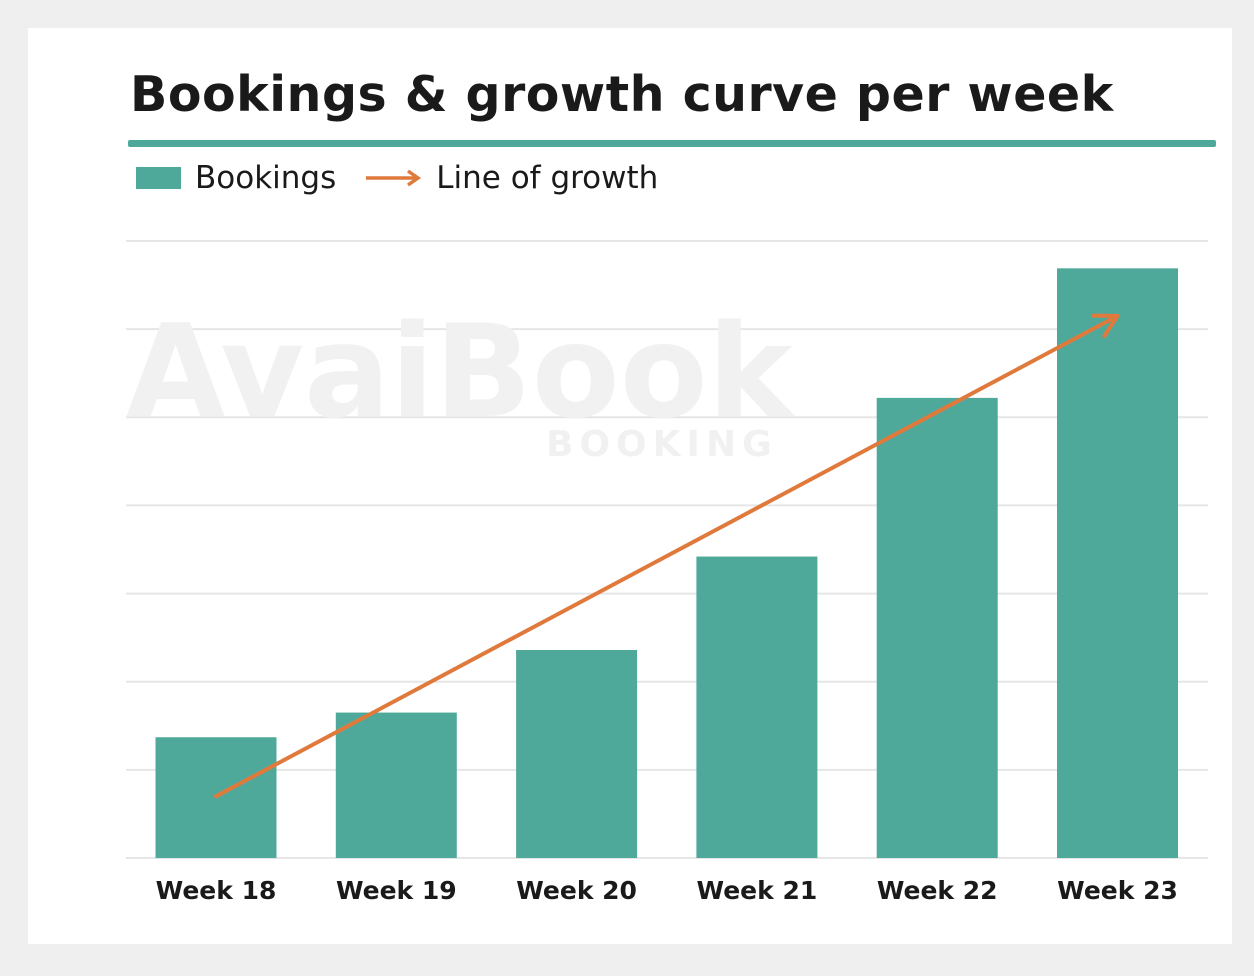 This screenshot has width=1254, height=976. I want to click on x-tick-label: Week 23, so click(1117, 890).